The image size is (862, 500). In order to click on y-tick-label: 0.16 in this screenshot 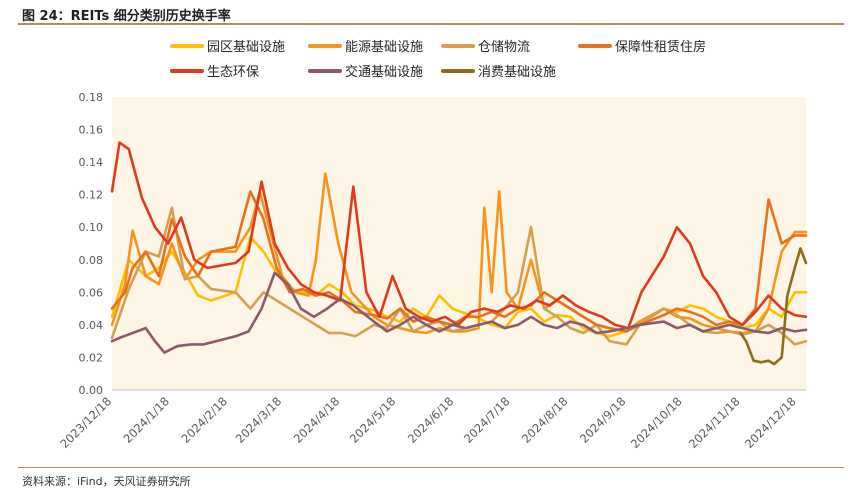, I will do `click(91, 130)`.